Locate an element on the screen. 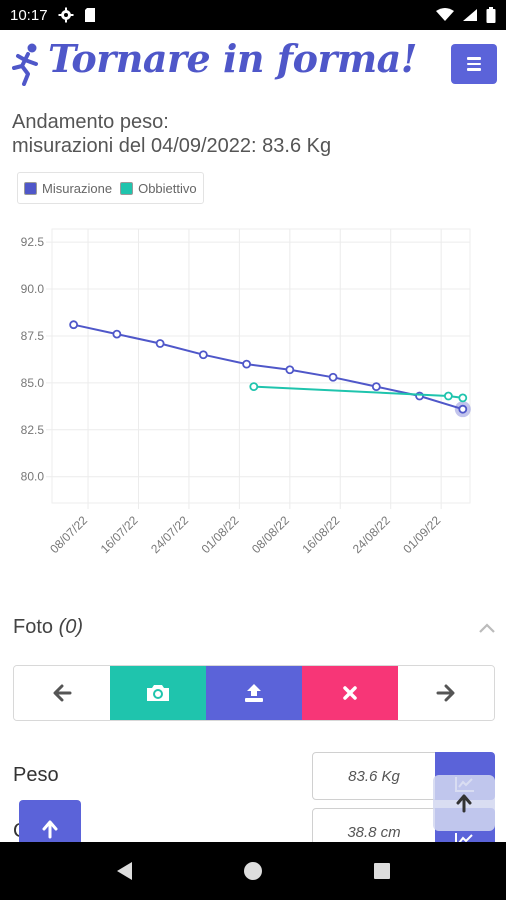  legend-label-obbiettivo: Obbiettivo is located at coordinates (167, 188).